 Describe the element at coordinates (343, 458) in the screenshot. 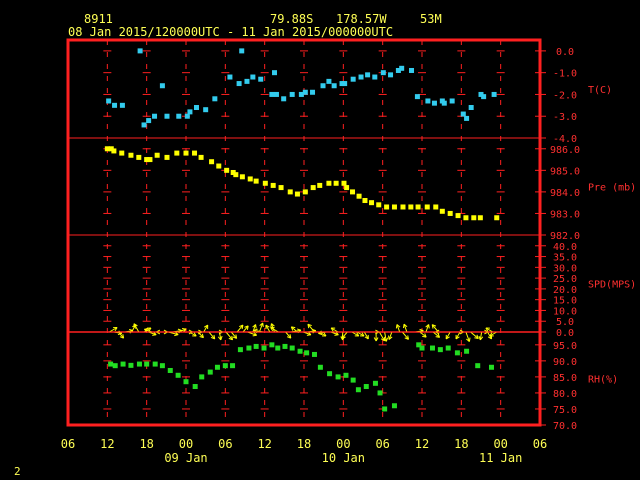

I see `x-day-label: 10 Jan` at that location.